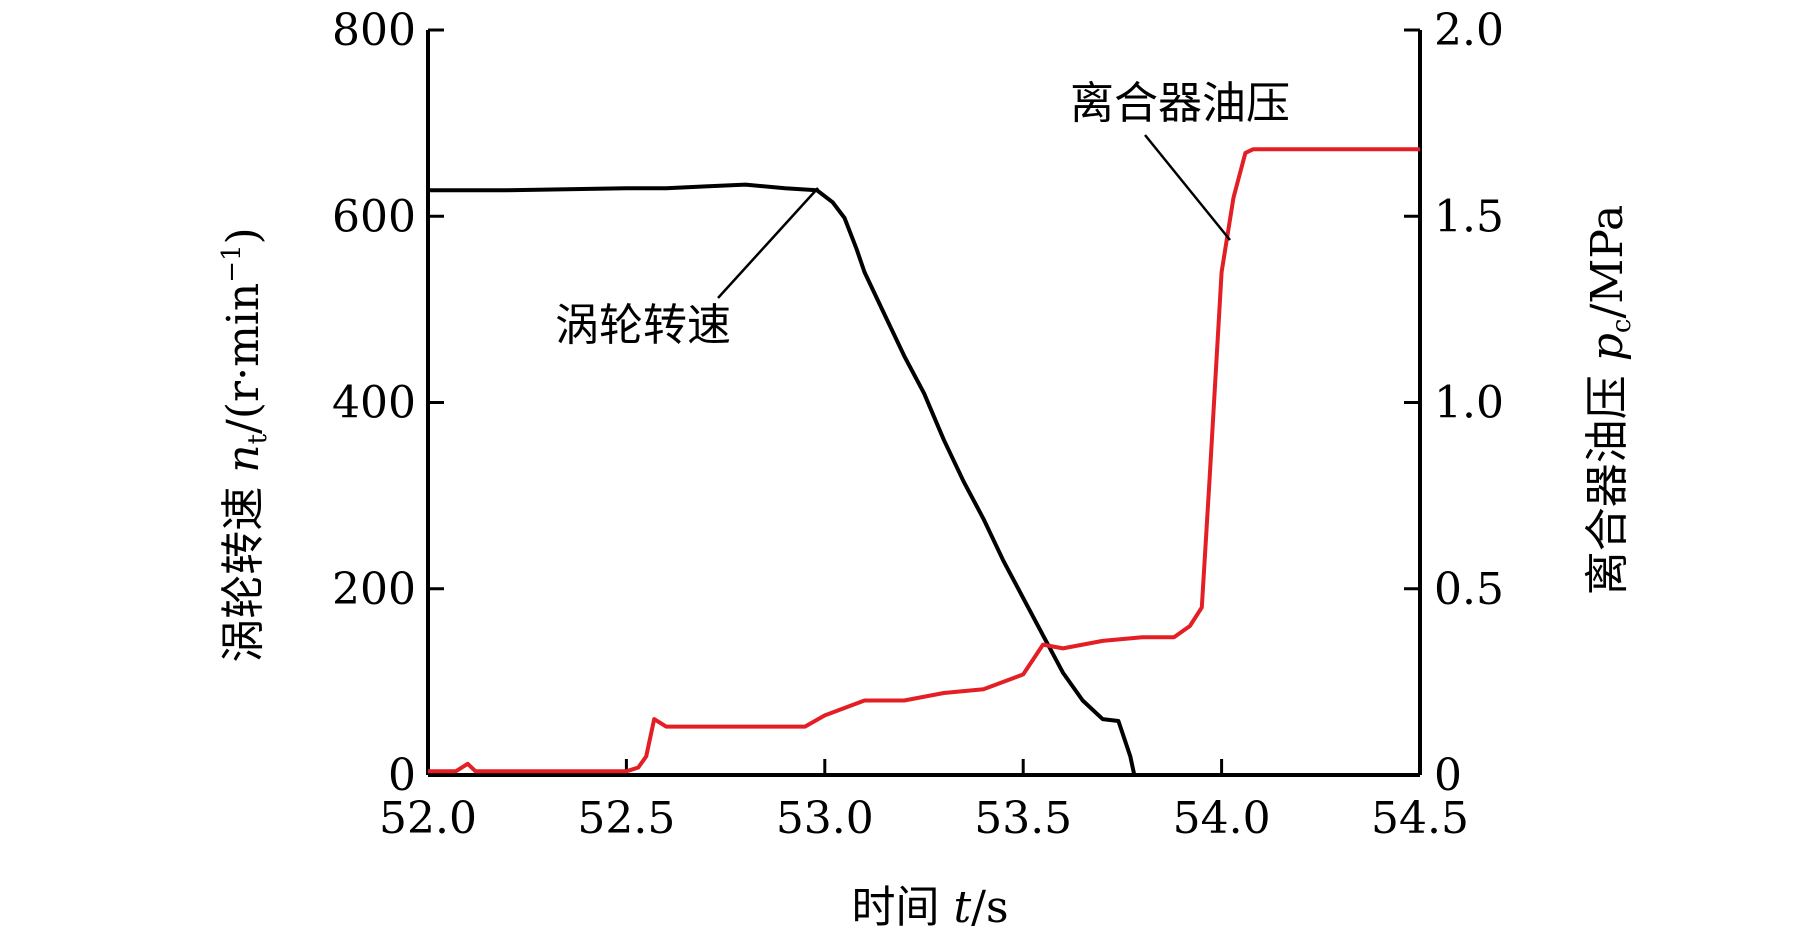  What do you see at coordinates (1222, 818) in the screenshot?
I see `x-tick-label: 54.0` at bounding box center [1222, 818].